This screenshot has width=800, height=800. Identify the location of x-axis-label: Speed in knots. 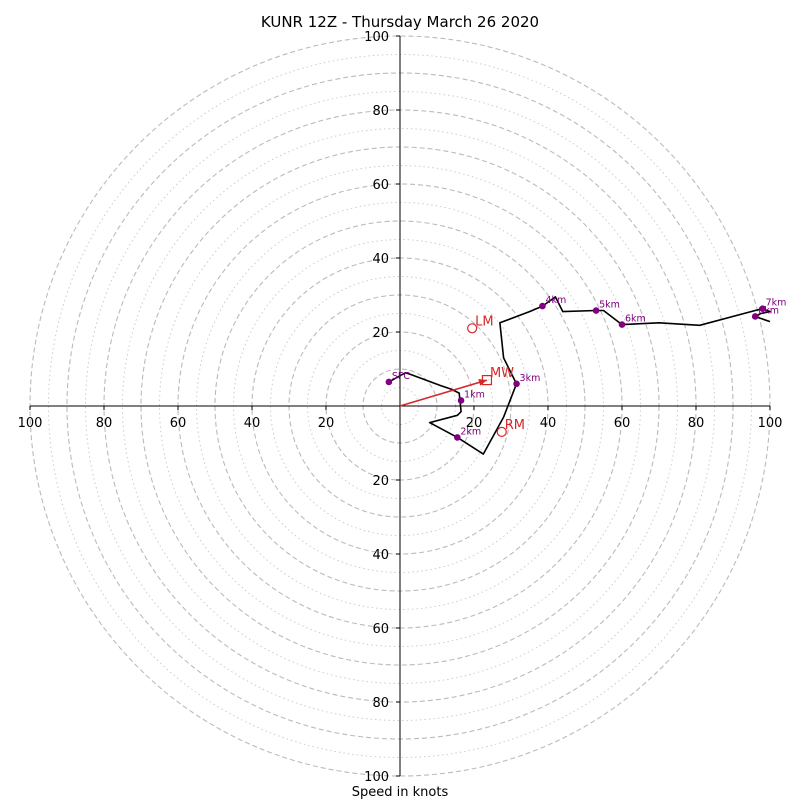
(400, 792).